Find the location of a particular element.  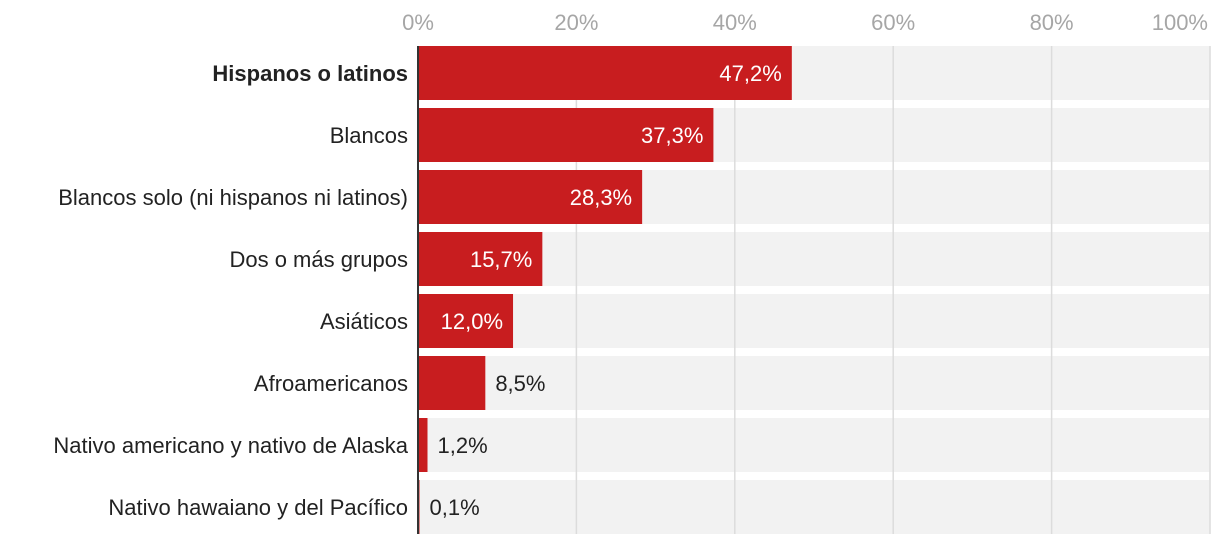

value-label: 47,2% is located at coordinates (750, 73).